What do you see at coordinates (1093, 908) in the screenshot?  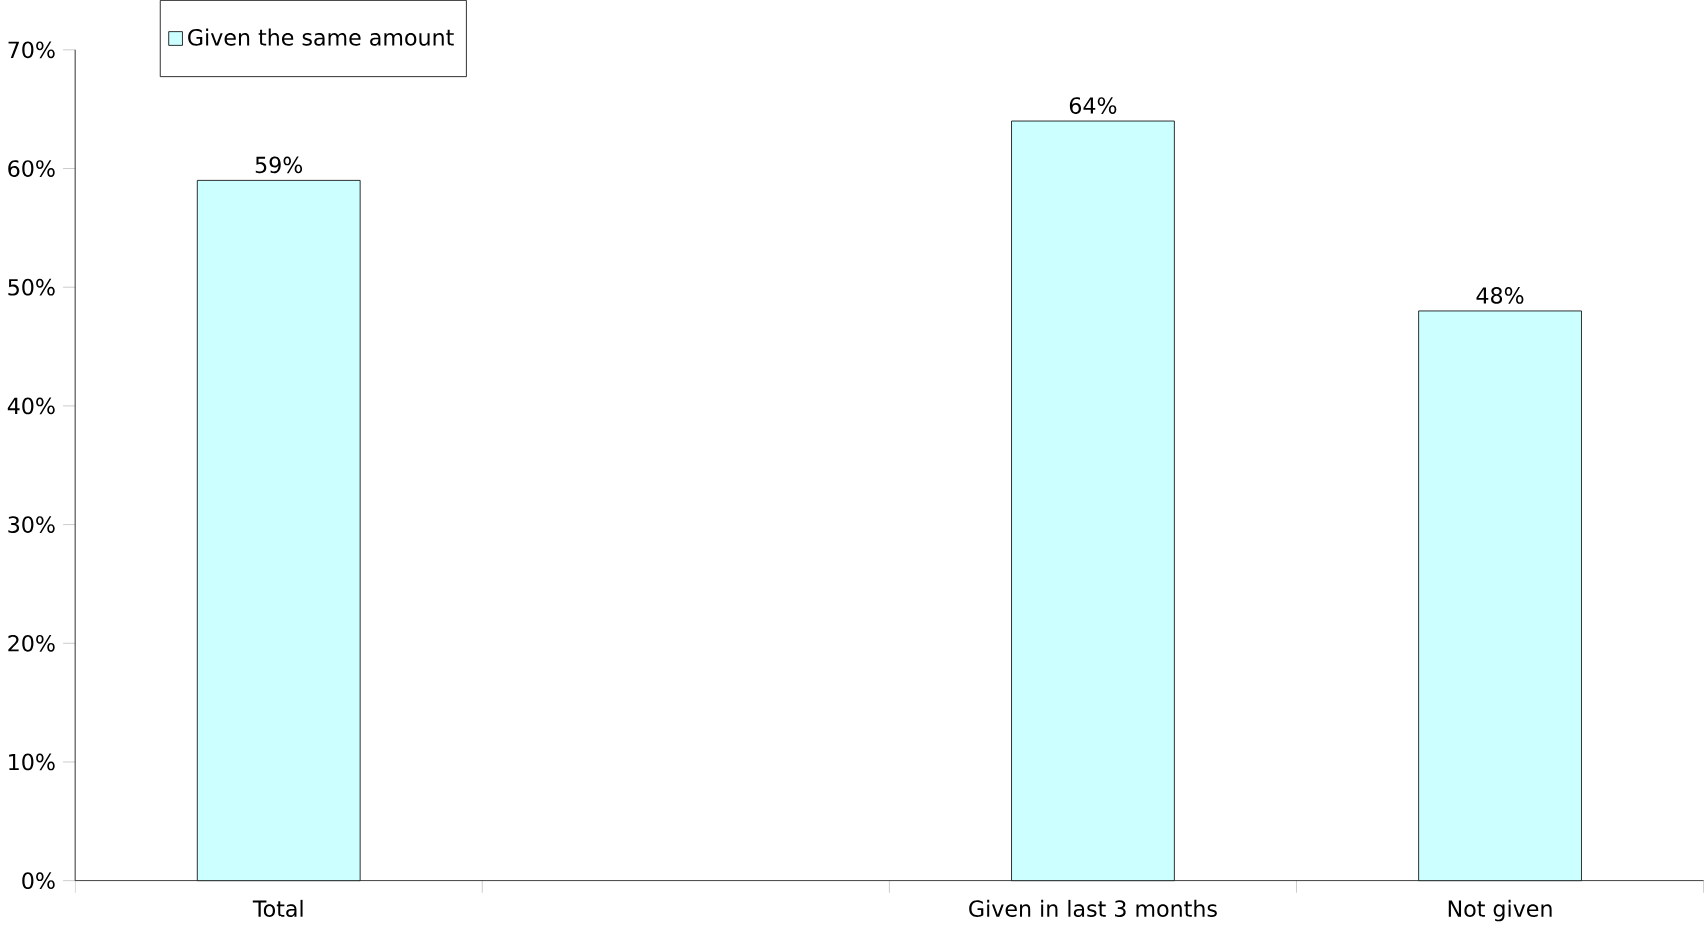 I see `x-tick-label: Given in last 3 months` at bounding box center [1093, 908].